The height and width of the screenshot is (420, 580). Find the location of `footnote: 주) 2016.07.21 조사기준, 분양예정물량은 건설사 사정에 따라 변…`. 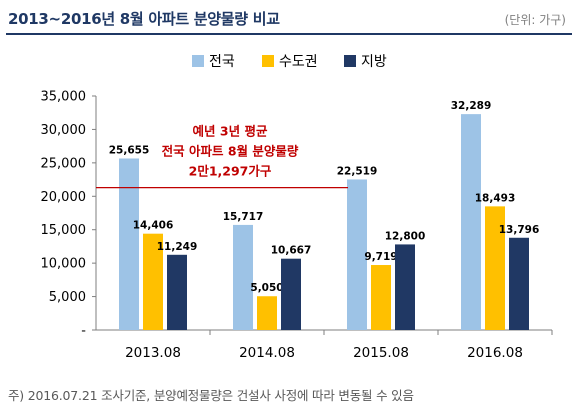

footnote: 주) 2016.07.21 조사기준, 분양예정물량은 건설사 사정에 따라 변… is located at coordinates (211, 395).